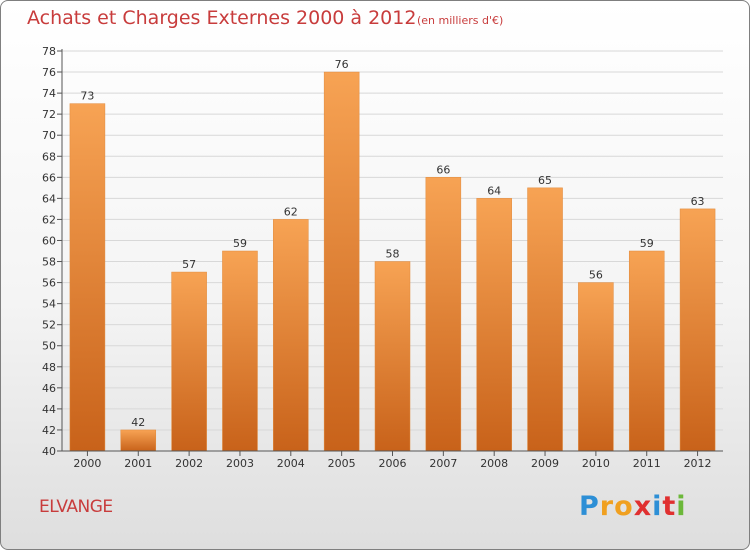  What do you see at coordinates (545, 319) in the screenshot?
I see `bar-2009` at bounding box center [545, 319].